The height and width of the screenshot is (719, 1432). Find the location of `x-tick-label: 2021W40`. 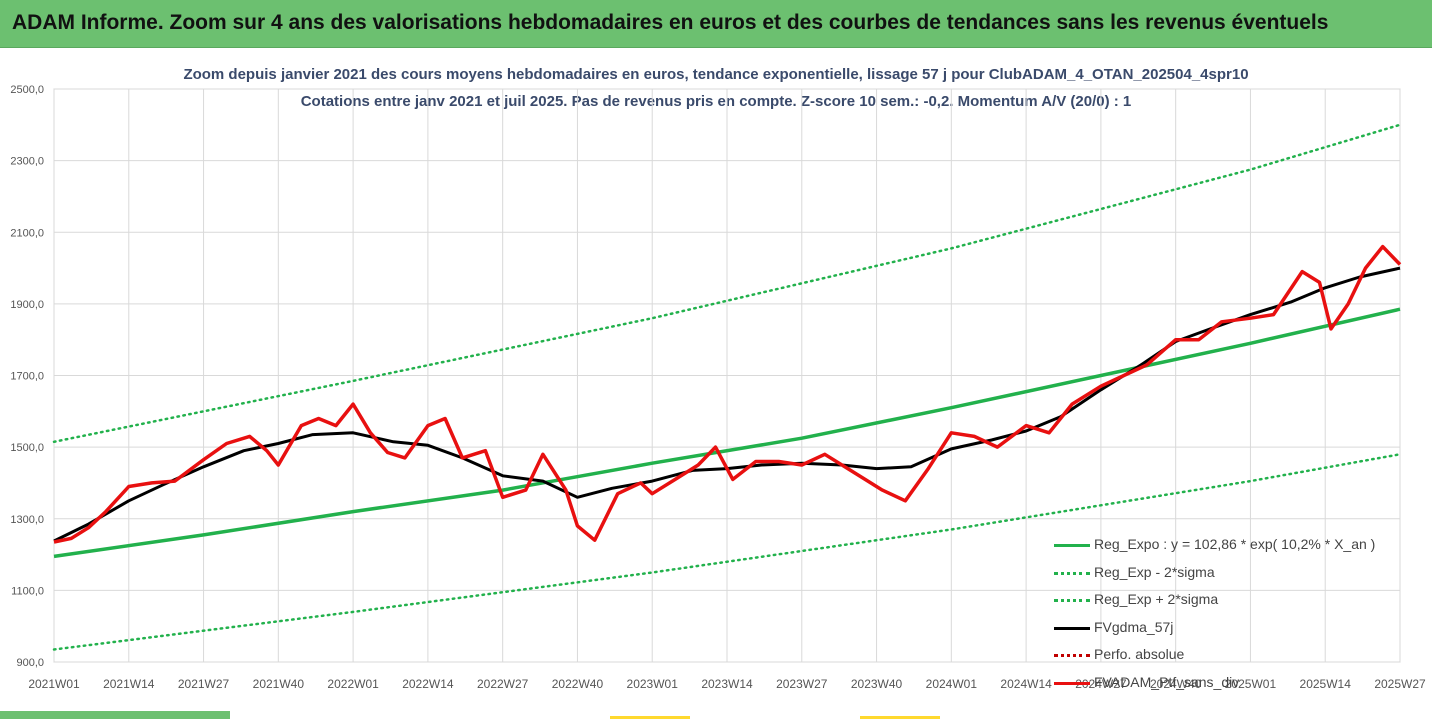

x-tick-label: 2021W40 is located at coordinates (279, 684).